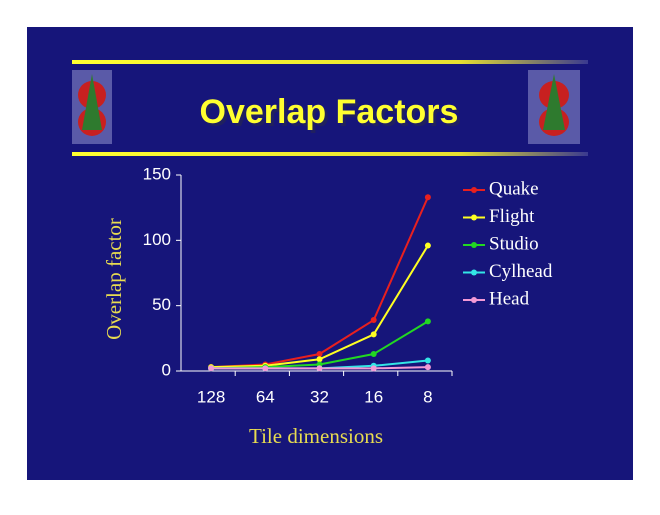 The image size is (660, 515). What do you see at coordinates (161, 304) in the screenshot?
I see `y-tick-label: 50` at bounding box center [161, 304].